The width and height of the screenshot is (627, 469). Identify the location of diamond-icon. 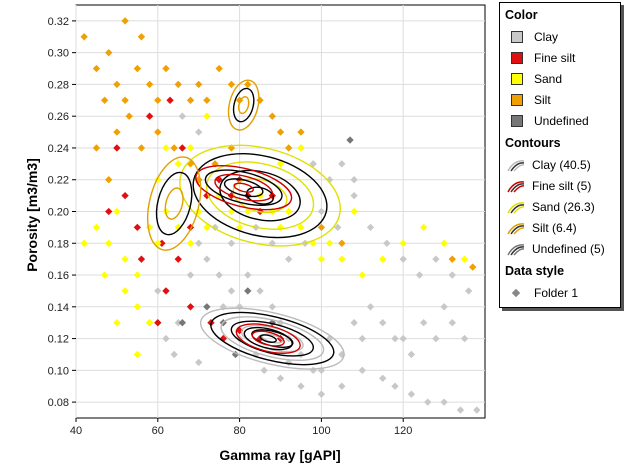
(516, 292).